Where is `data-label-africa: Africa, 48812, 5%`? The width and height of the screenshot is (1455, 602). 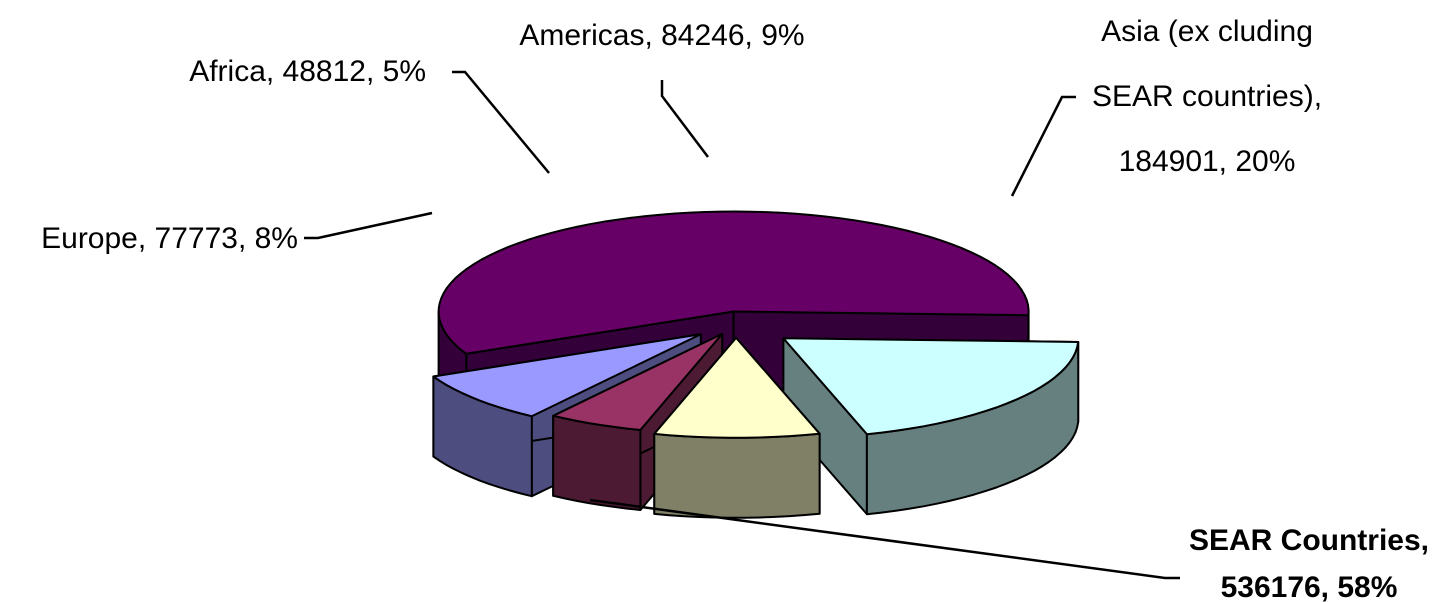 data-label-africa: Africa, 48812, 5% is located at coordinates (307, 71).